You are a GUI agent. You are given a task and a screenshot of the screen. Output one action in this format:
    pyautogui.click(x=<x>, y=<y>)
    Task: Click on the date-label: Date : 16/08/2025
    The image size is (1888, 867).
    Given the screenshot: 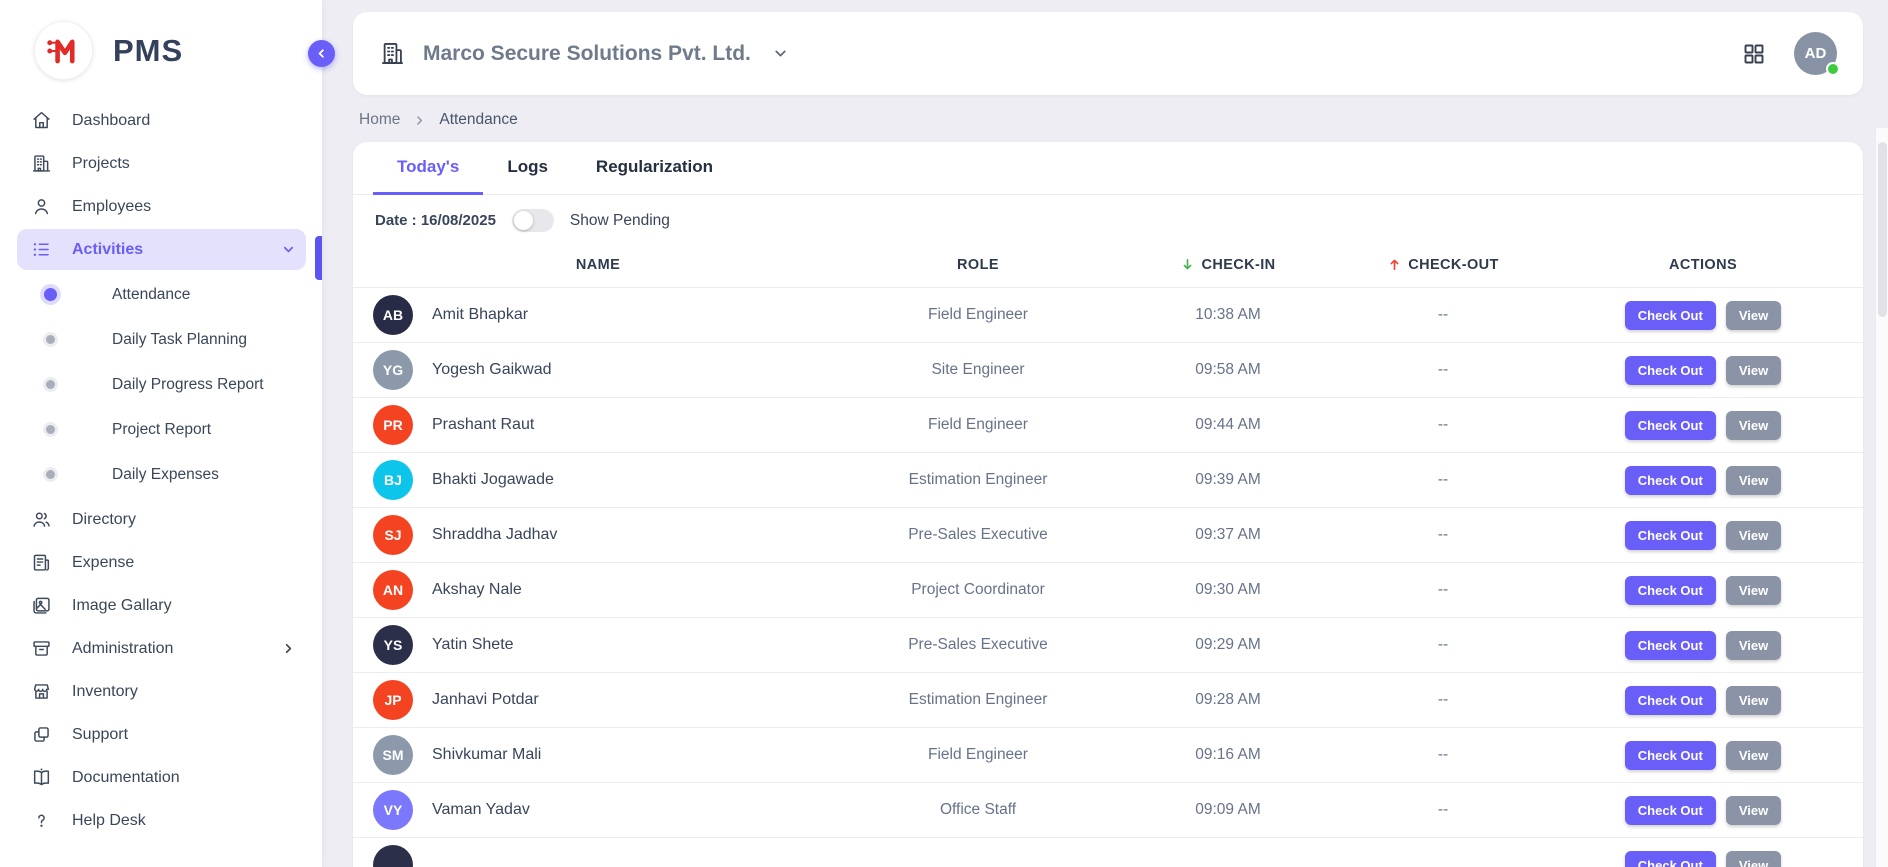 What is the action you would take?
    pyautogui.click(x=435, y=220)
    